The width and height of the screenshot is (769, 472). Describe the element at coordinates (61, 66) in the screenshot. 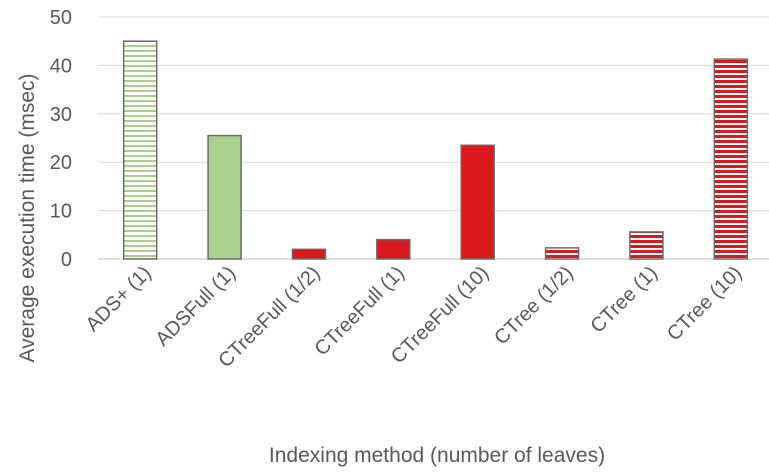

I see `y-tick-label: 40` at that location.